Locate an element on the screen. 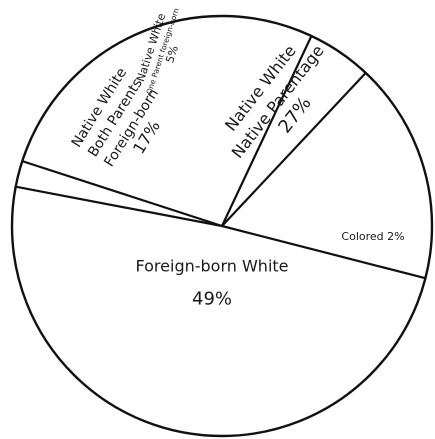 The width and height of the screenshot is (435, 439). slice-label-foreign-born-white: Foreign-born White 49% is located at coordinates (212, 283).